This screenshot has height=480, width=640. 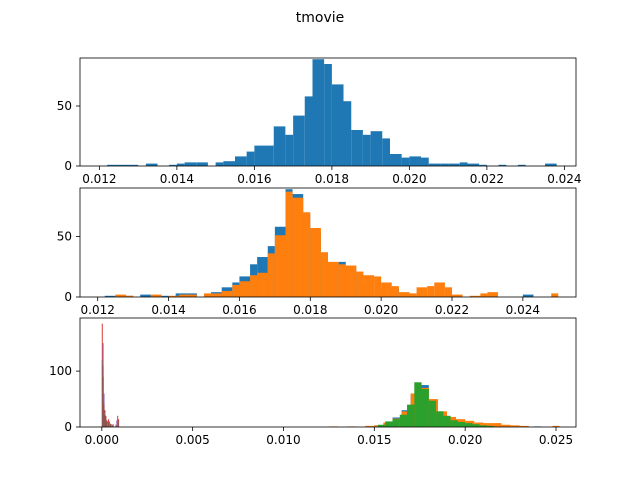 What do you see at coordinates (283, 440) in the screenshot?
I see `x-tick-label: 0.010` at bounding box center [283, 440].